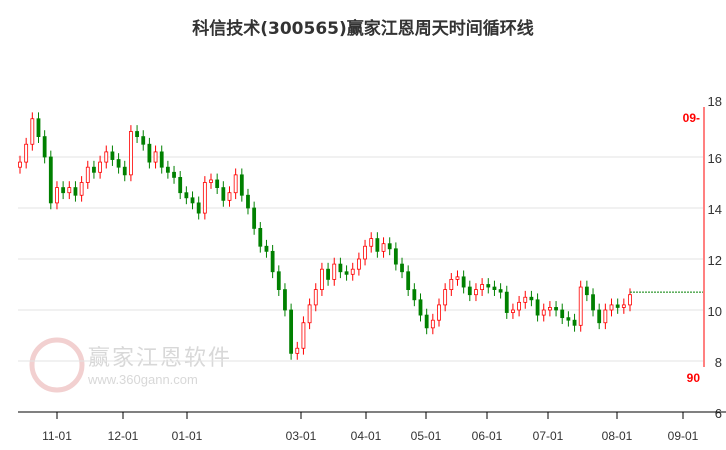 The width and height of the screenshot is (726, 450). Describe the element at coordinates (487, 436) in the screenshot. I see `x-tick-label: 06-01` at that location.